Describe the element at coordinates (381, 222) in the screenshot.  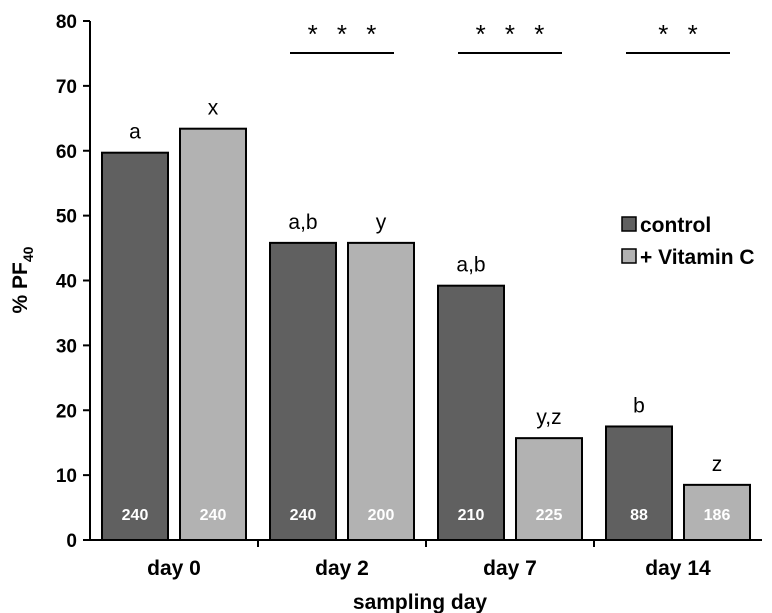
I see `bar-letter-label: y` at that location.